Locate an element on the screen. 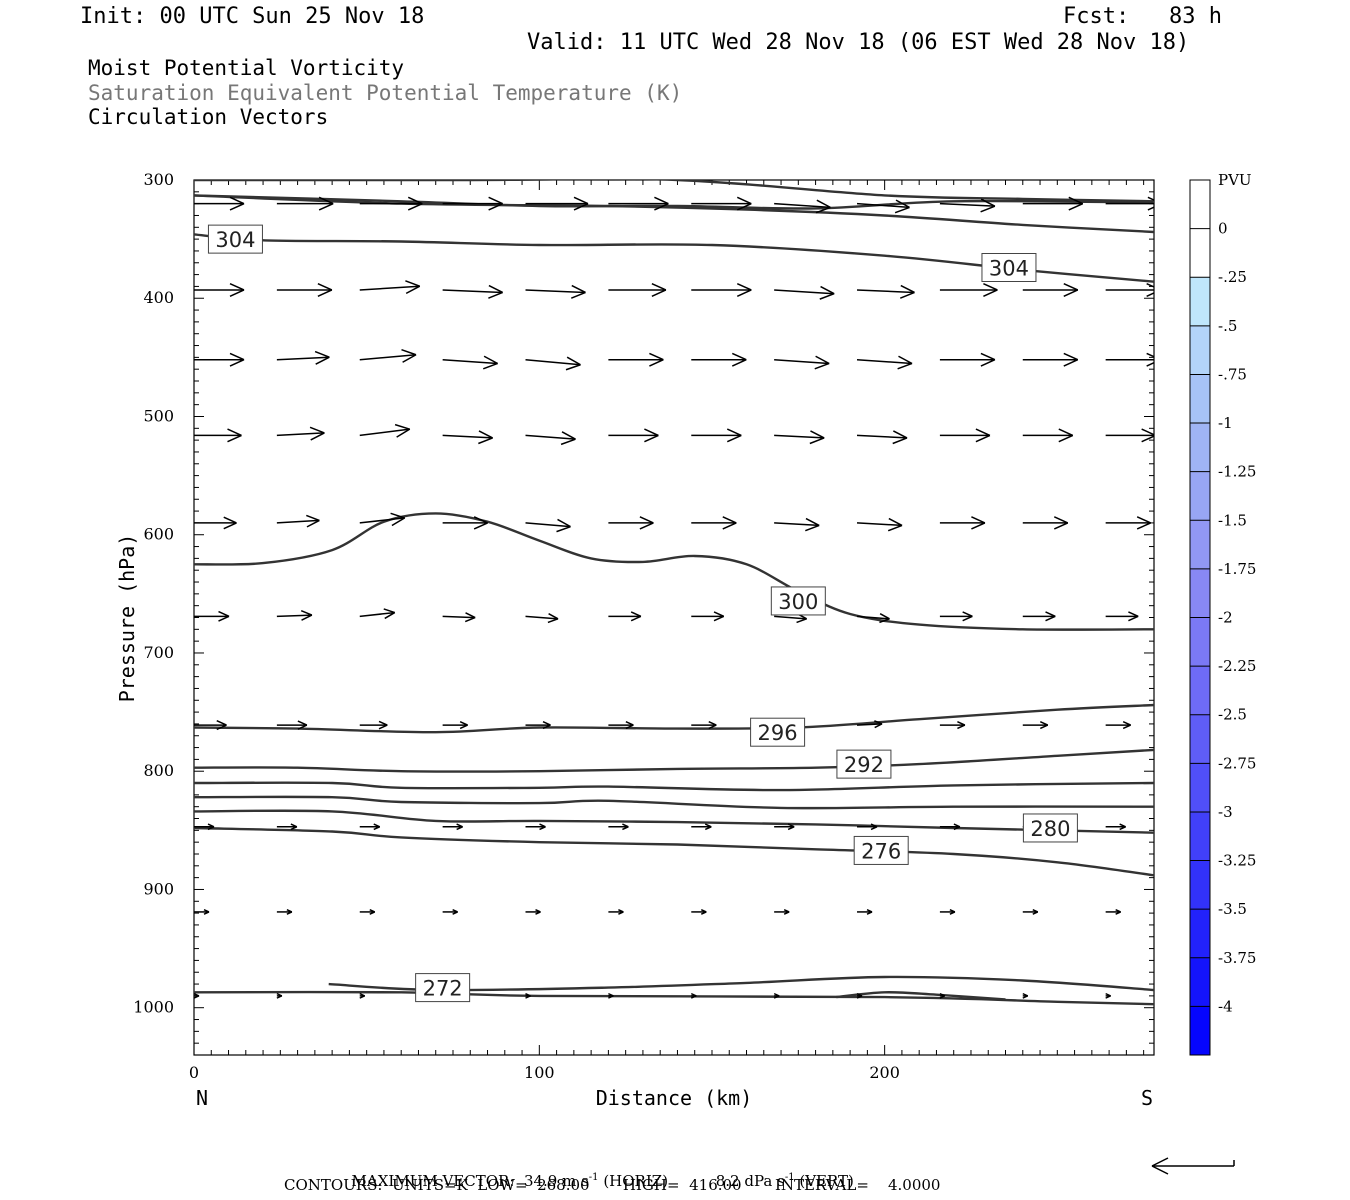  init-time: Init: 00 UTC Sun 25 Nov 18 is located at coordinates (252, 16).